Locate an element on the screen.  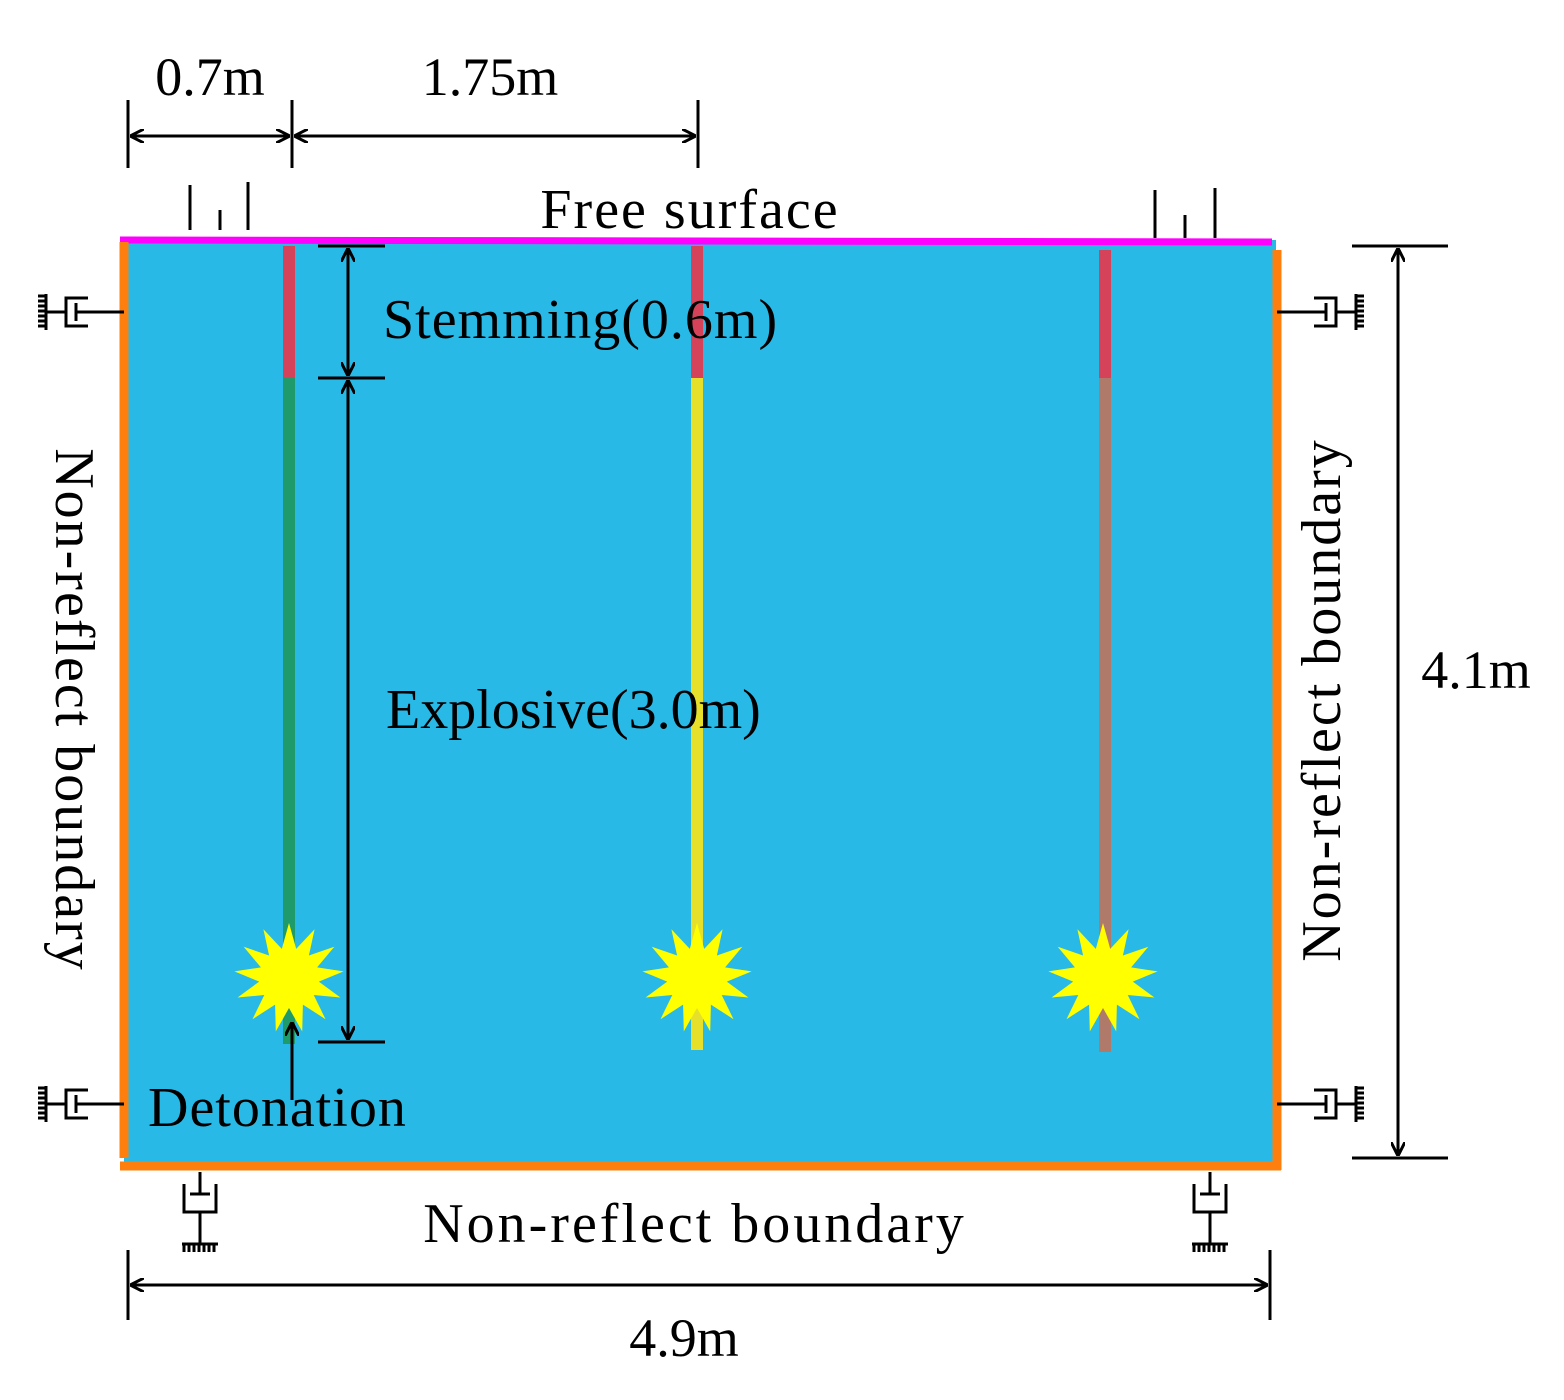
dim-top-left-label: 0.7m is located at coordinates (210, 77).